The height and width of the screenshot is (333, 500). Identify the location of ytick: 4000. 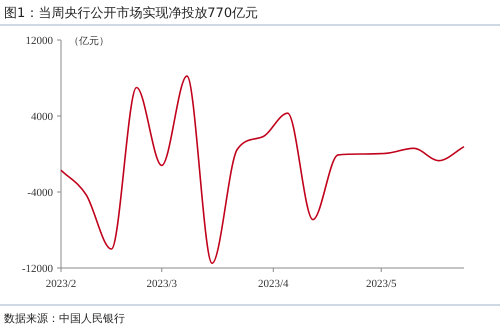
(42, 117).